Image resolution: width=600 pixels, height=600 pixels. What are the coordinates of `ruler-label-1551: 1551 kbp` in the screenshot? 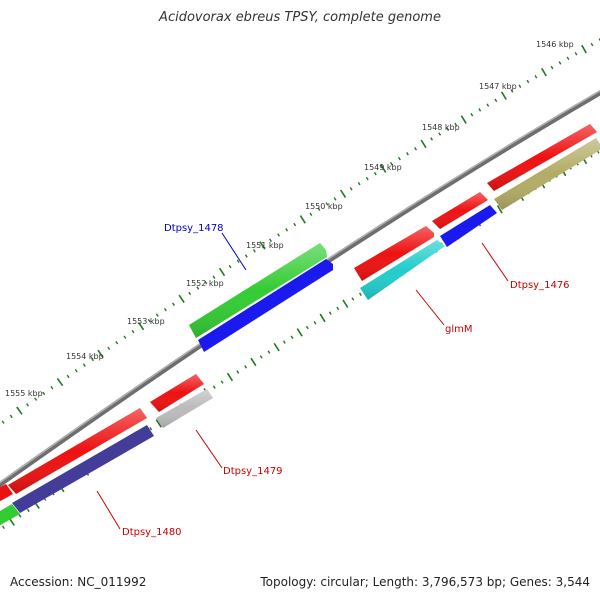 It's located at (265, 245).